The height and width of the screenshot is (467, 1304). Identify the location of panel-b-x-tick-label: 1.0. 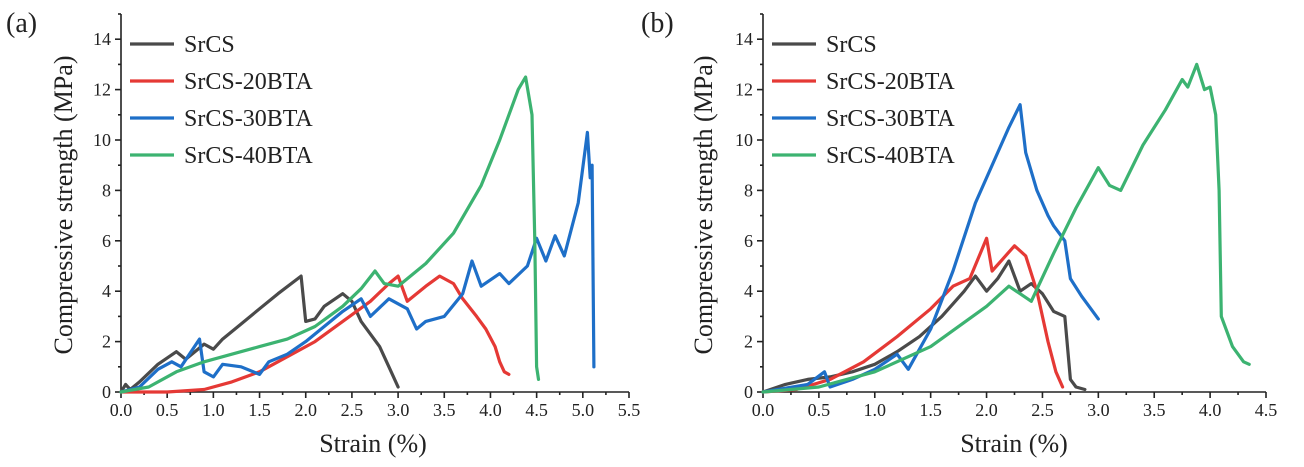
(875, 410).